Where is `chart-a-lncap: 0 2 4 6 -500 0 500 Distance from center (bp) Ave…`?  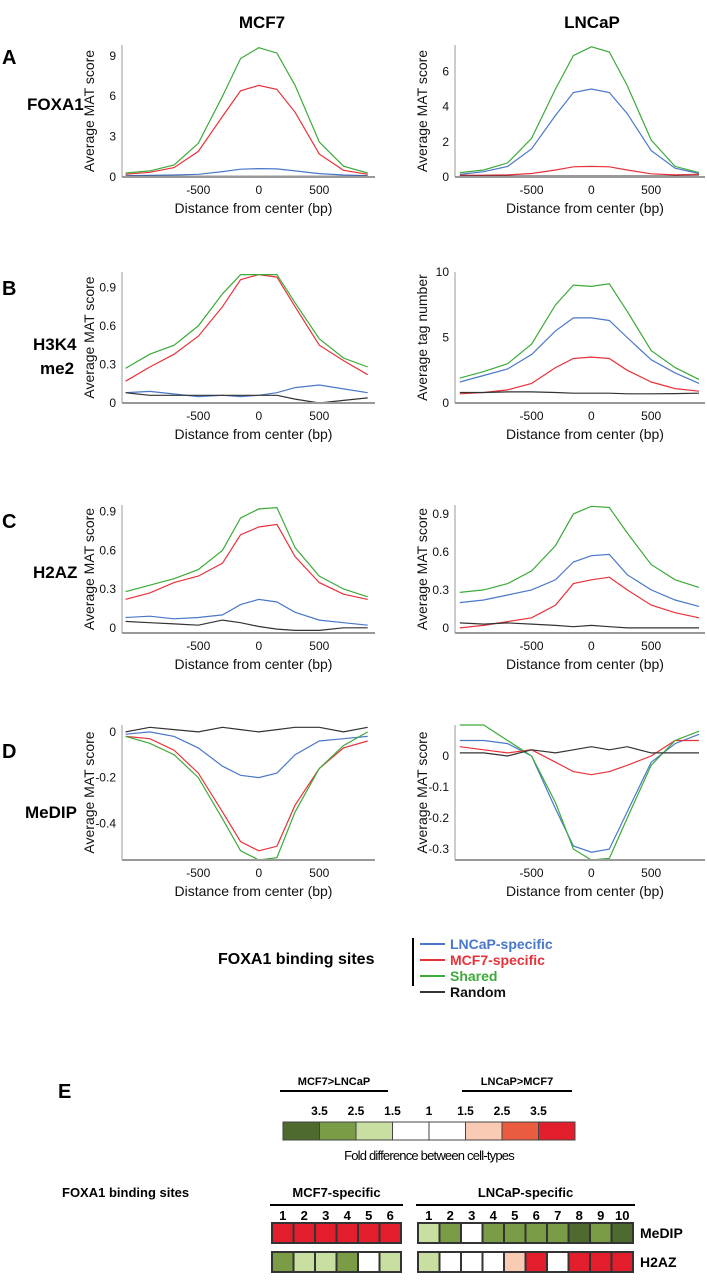 chart-a-lncap: 0 2 4 6 -500 0 500 Distance from center (bp) Ave… is located at coordinates (559, 130).